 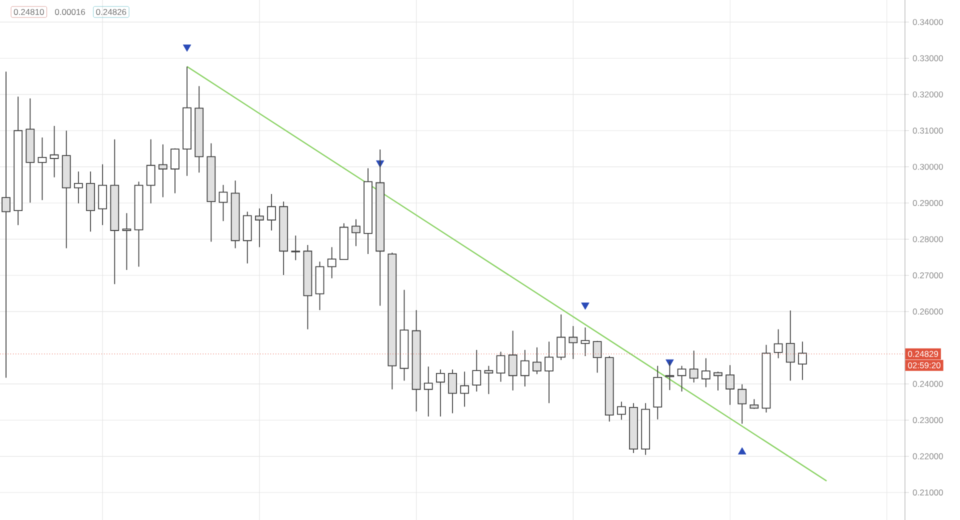 I want to click on y-tick-label: 0.26000, so click(x=927, y=311).